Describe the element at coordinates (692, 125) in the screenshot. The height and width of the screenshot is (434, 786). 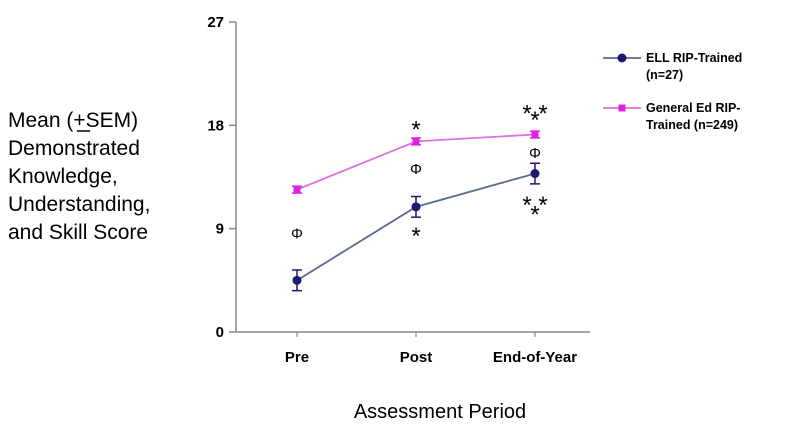
I see `legend-label: Trained (n=249)` at that location.